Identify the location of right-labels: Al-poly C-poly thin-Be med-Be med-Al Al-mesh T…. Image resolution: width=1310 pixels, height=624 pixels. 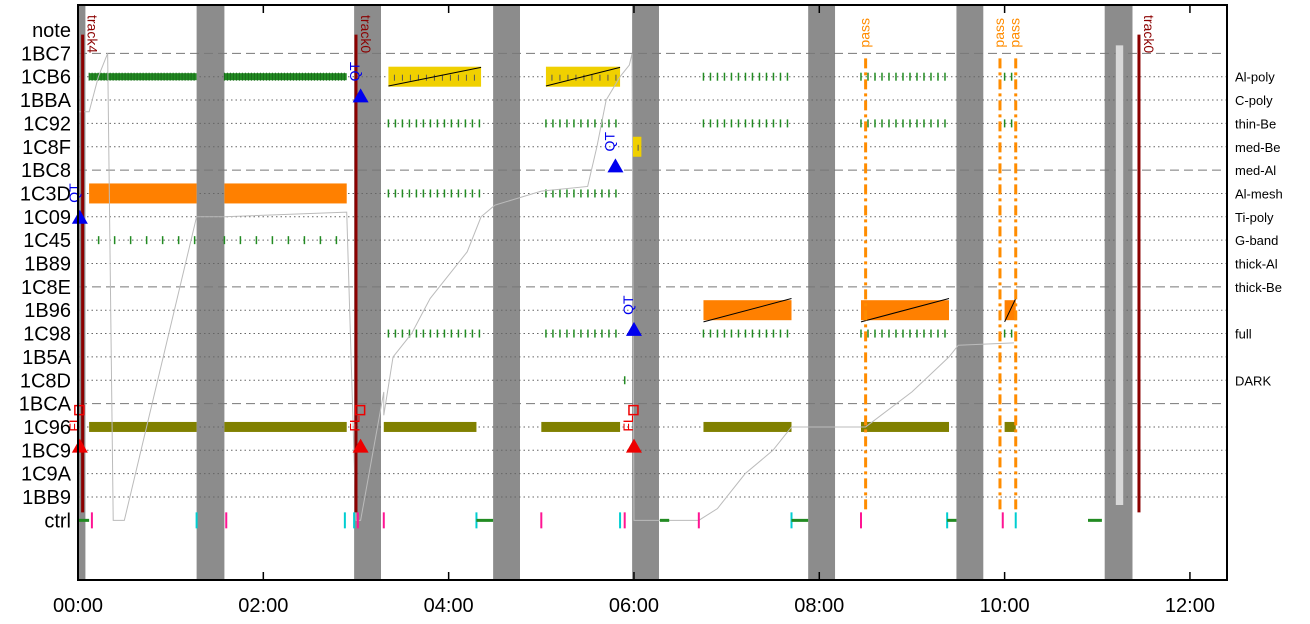
(1259, 229).